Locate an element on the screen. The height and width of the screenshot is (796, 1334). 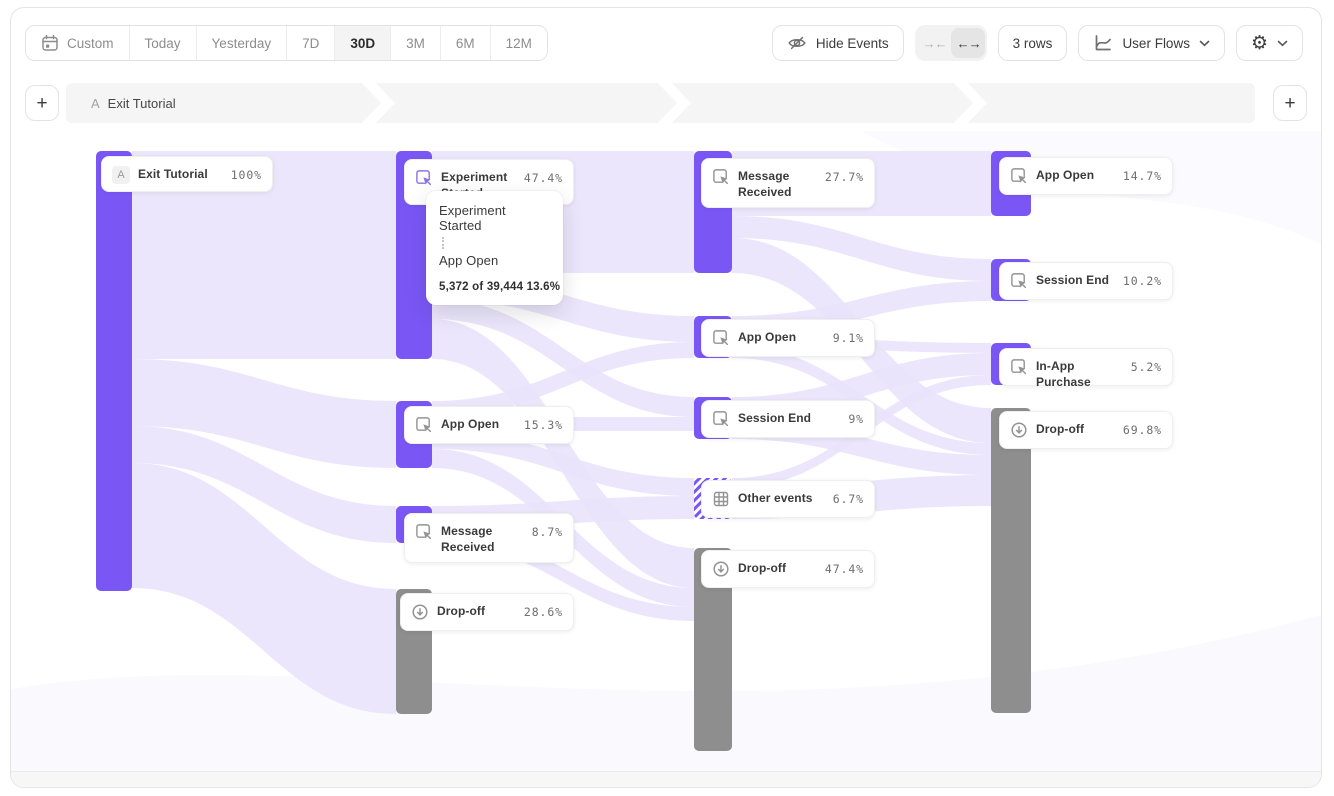
flow-node-label: Other events is located at coordinates (775, 498).